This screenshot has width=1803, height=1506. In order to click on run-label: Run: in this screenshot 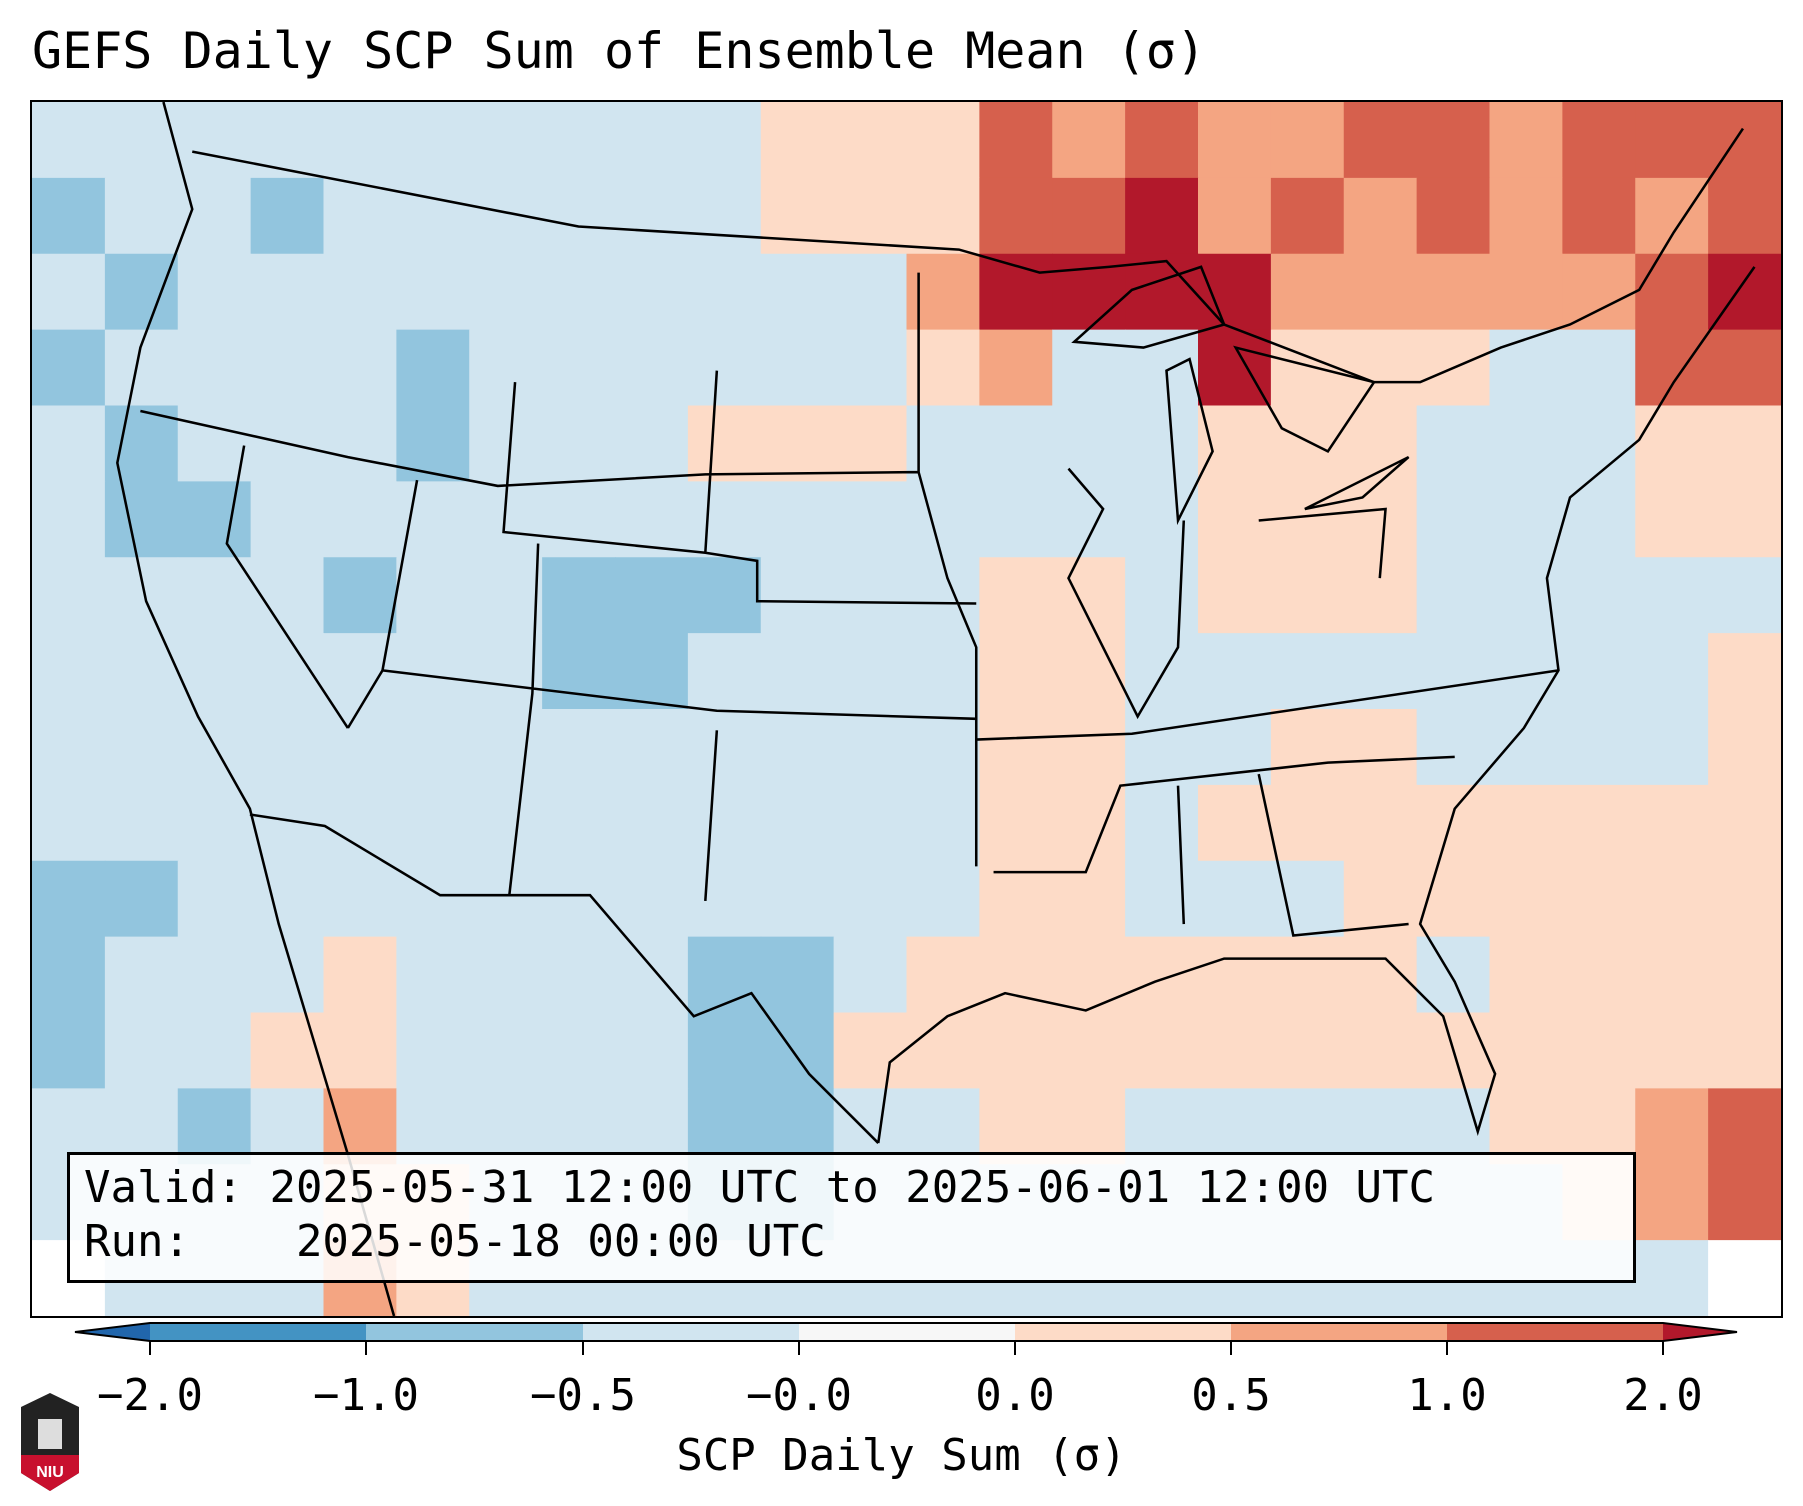, I will do `click(137, 1241)`.